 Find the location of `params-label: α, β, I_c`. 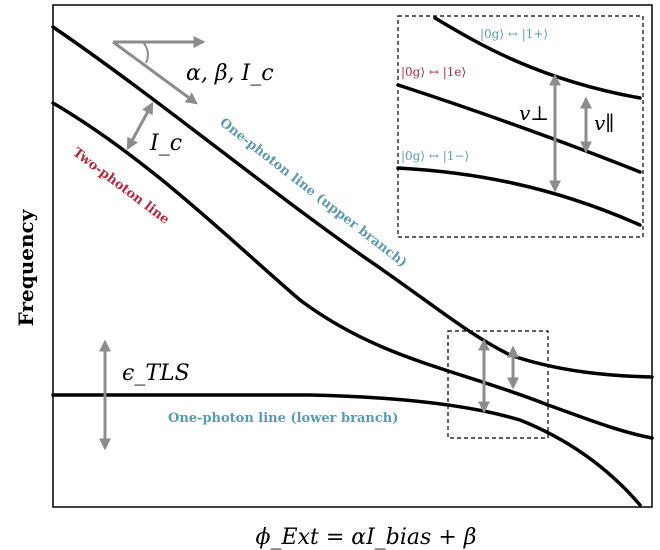

params-label: α, β, I_c is located at coordinates (230, 73).